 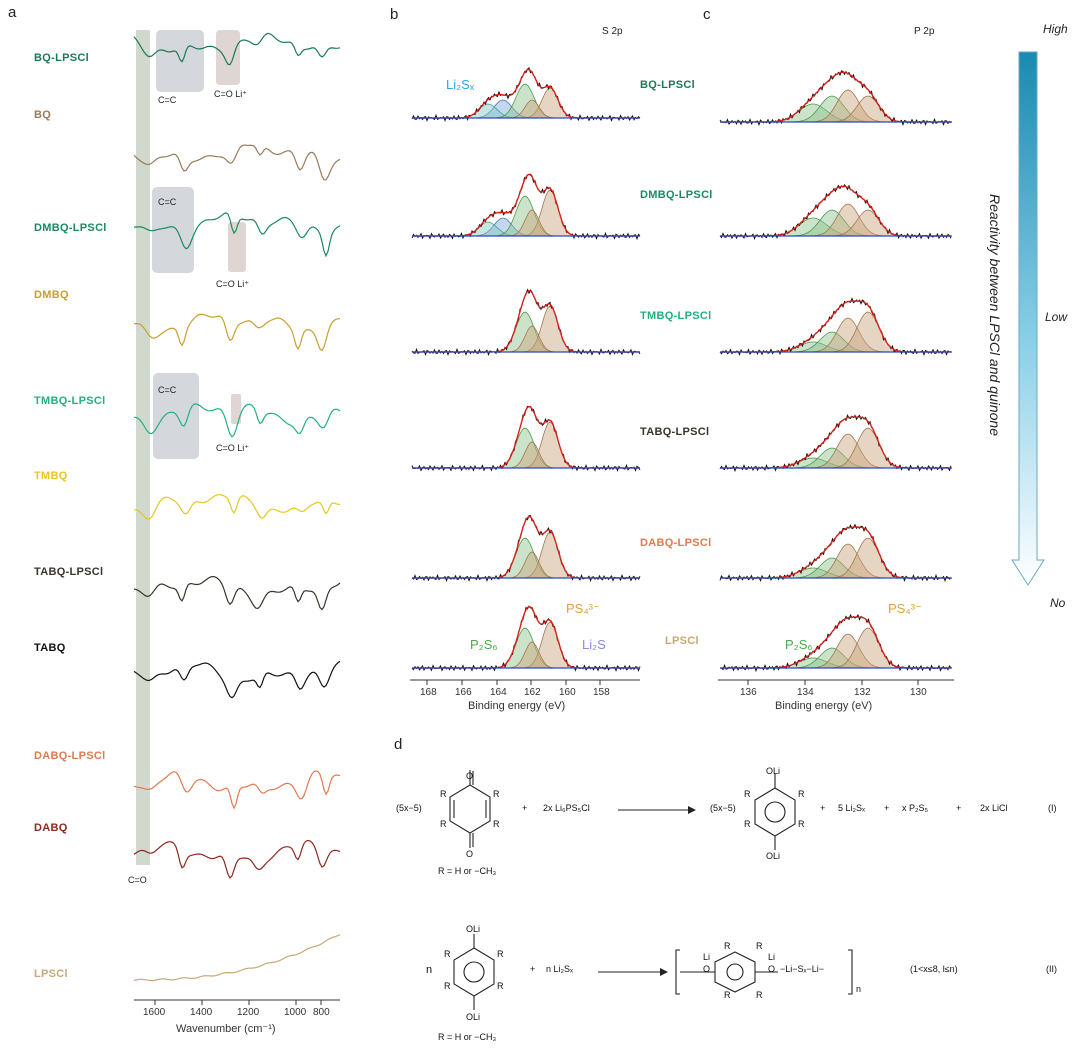 I want to click on sample-label-1: DMBQ-LPSCl, so click(x=676, y=195).